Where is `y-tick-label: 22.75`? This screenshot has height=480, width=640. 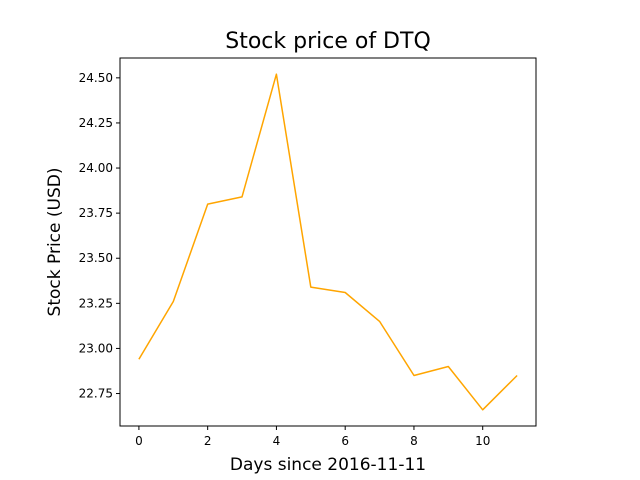 y-tick-label: 22.75 is located at coordinates (96, 394).